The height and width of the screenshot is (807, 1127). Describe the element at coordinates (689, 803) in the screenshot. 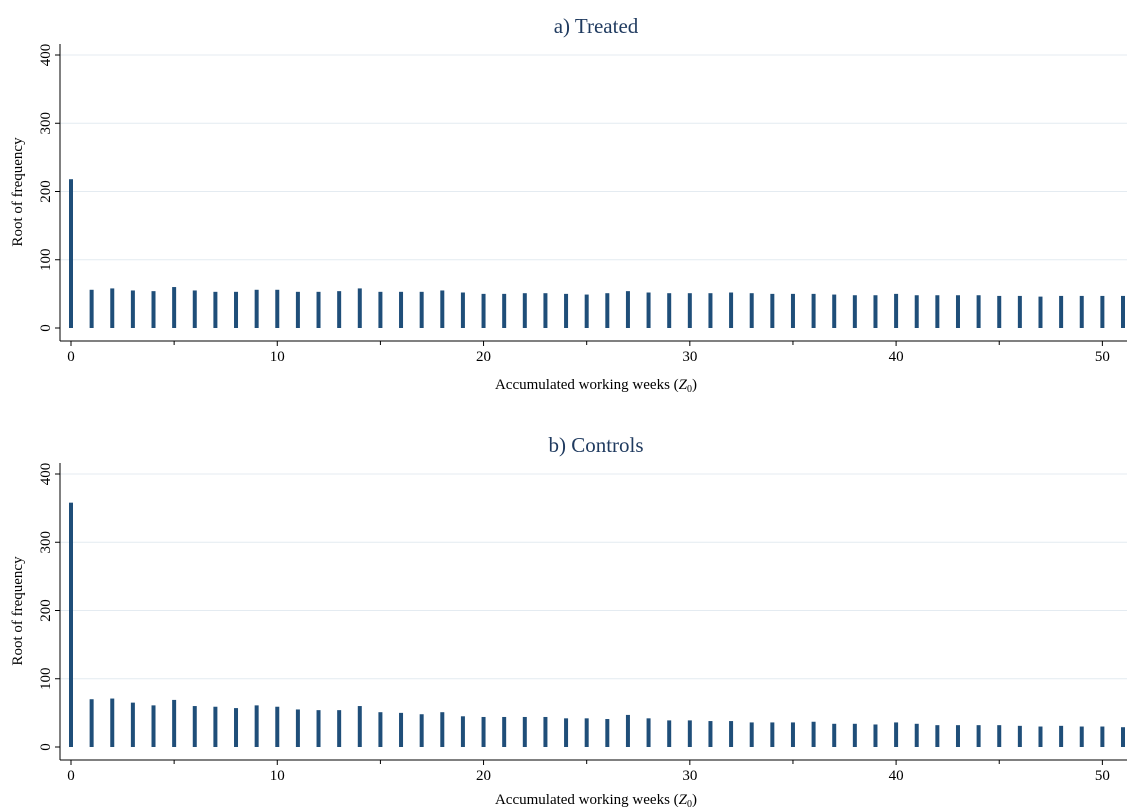

I see `x-axis-title-sub-controls: 0` at that location.